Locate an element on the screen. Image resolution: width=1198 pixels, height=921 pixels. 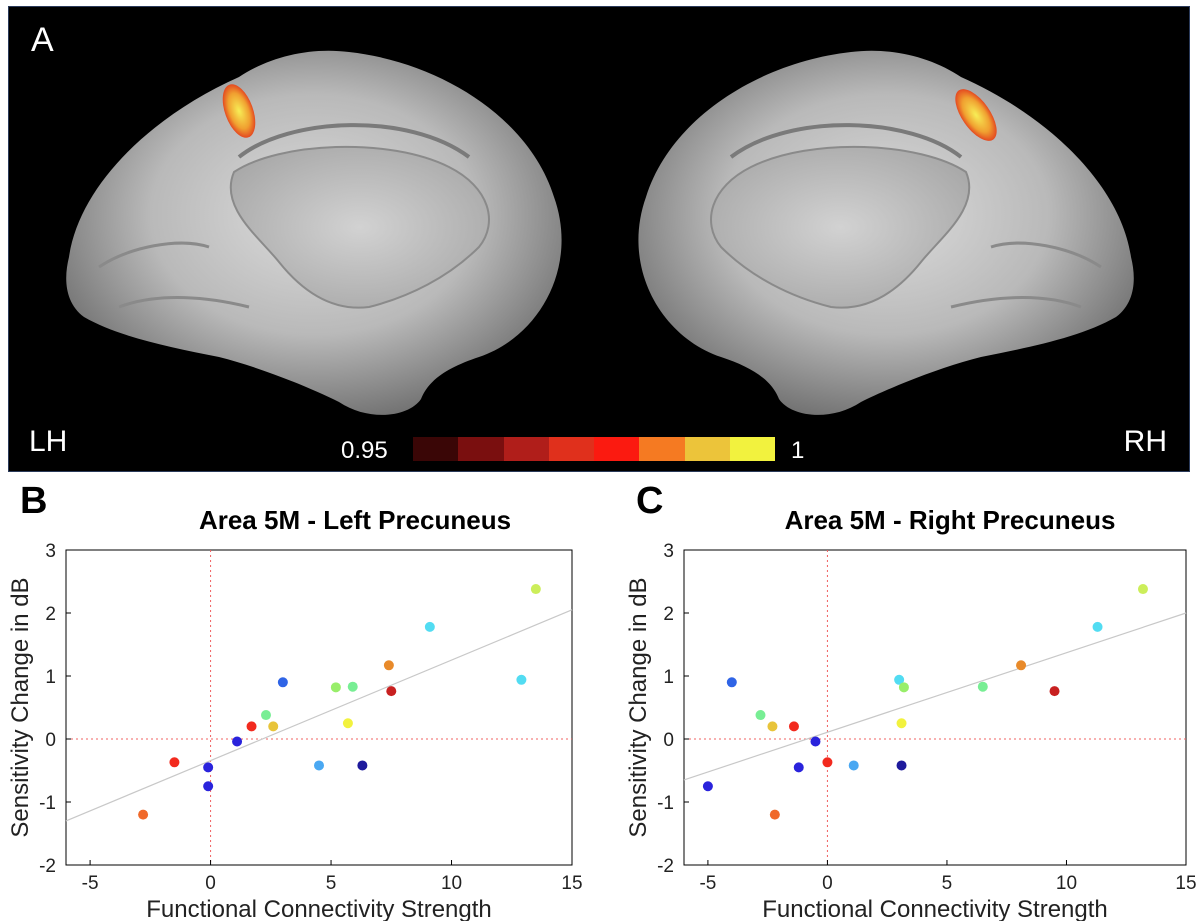
right-hemisphere-label: RH is located at coordinates (1145, 441).